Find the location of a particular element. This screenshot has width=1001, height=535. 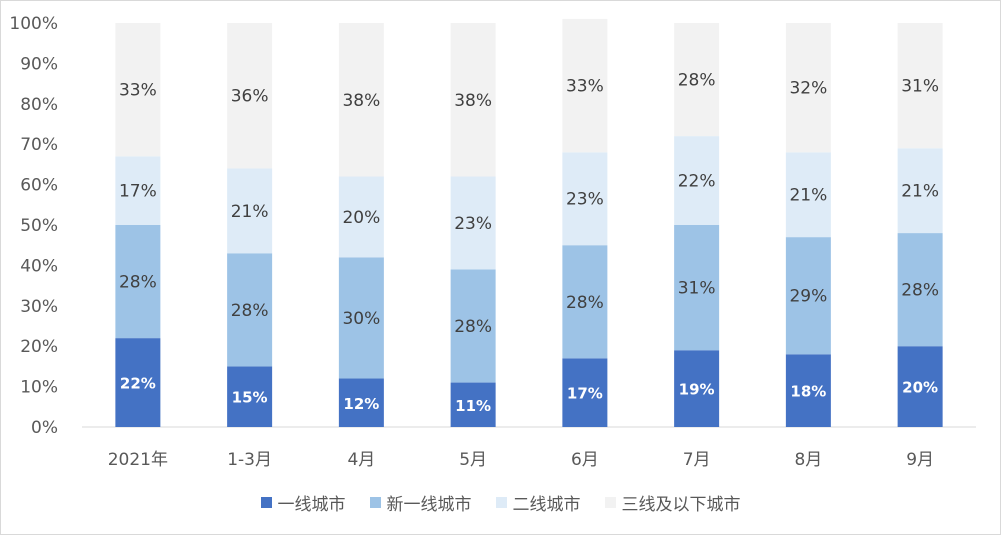

x-tick-label: 6月 is located at coordinates (585, 460).